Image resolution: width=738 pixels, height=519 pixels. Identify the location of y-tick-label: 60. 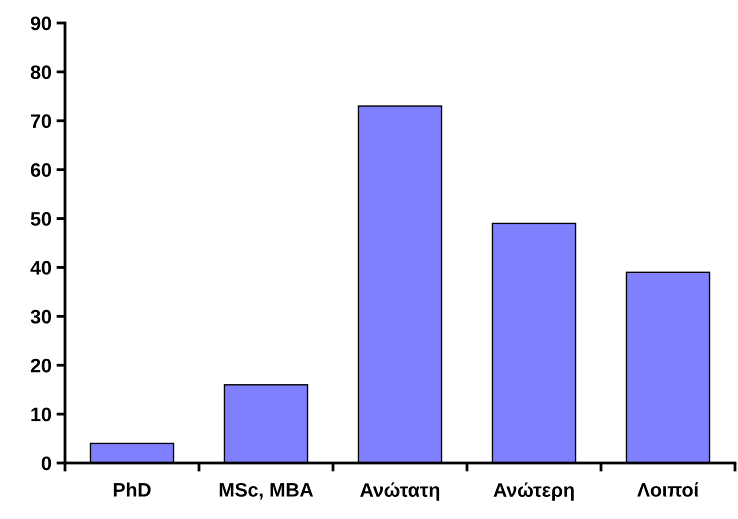
(41, 170).